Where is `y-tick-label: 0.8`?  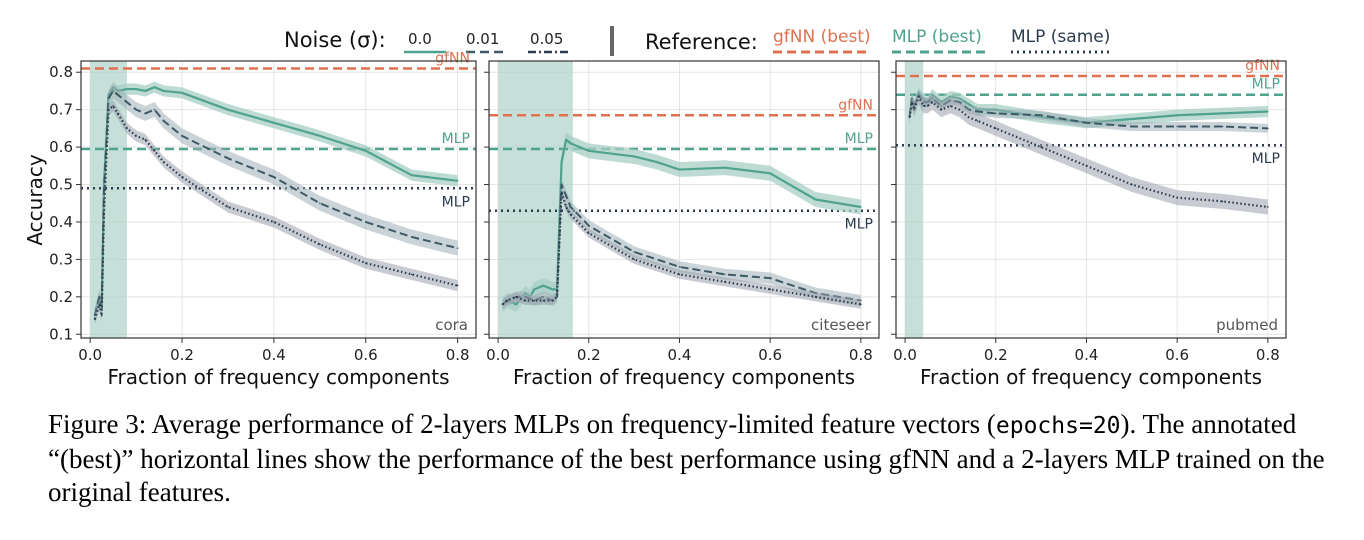
y-tick-label: 0.8 is located at coordinates (61, 72).